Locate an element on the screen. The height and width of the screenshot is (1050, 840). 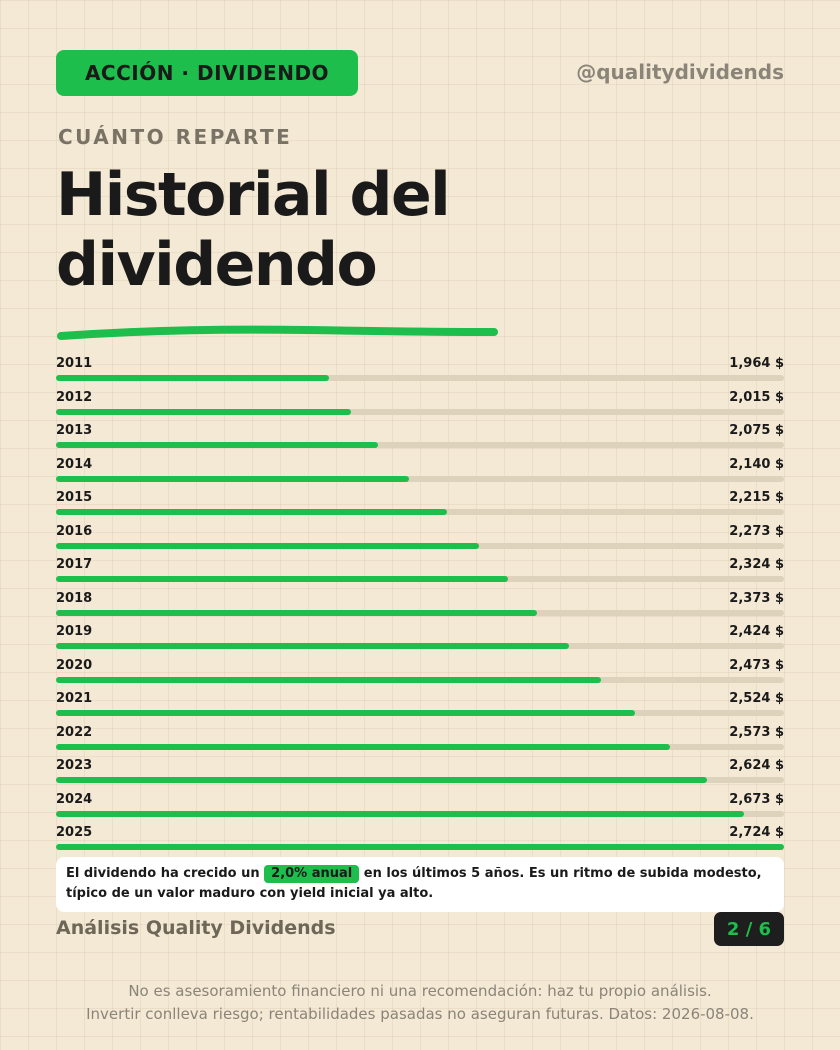
dividend-value-label: 2,140 $ is located at coordinates (756, 464).